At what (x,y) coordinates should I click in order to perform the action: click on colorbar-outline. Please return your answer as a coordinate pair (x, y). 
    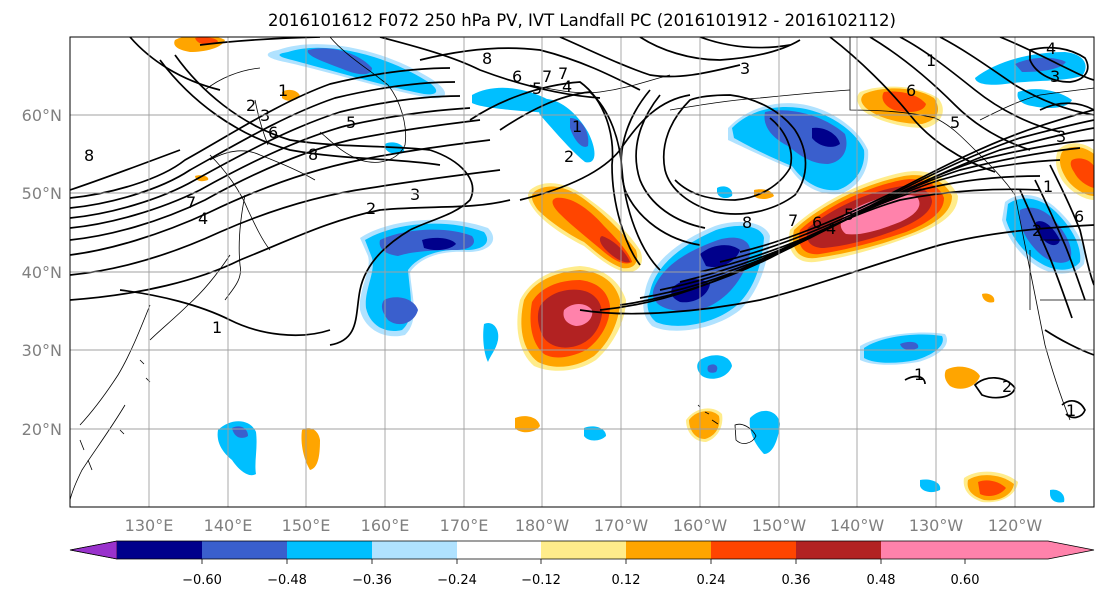
    Looking at the image, I should click on (582, 550).